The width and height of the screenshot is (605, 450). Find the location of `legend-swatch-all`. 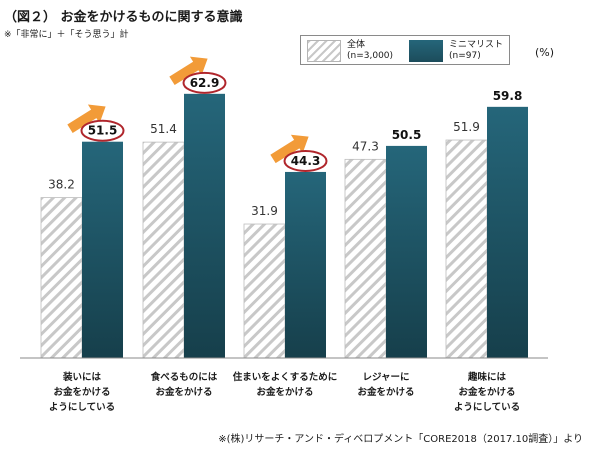

legend-swatch-all is located at coordinates (324, 51).